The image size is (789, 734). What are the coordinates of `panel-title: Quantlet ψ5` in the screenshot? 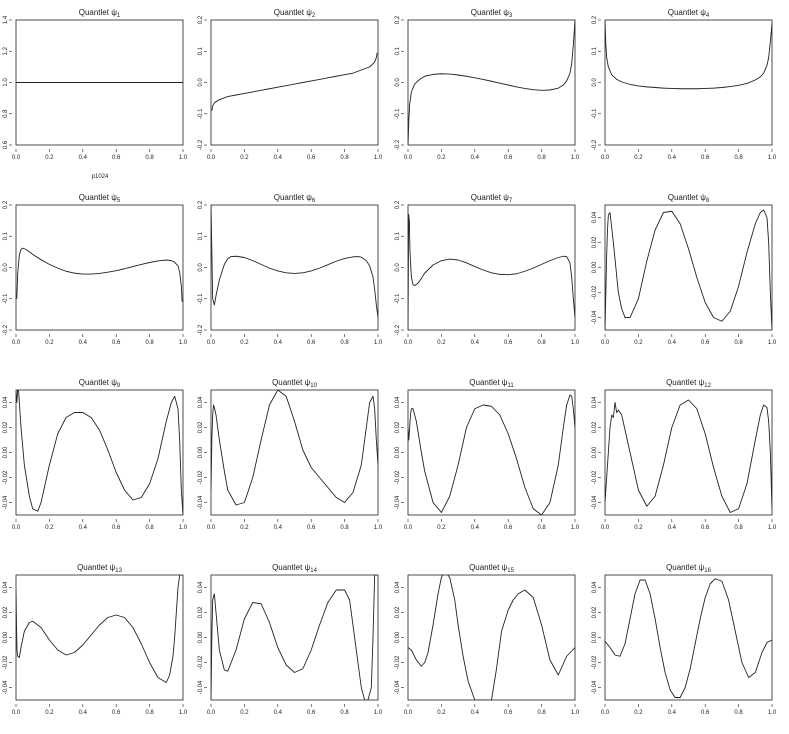 It's located at (100, 198).